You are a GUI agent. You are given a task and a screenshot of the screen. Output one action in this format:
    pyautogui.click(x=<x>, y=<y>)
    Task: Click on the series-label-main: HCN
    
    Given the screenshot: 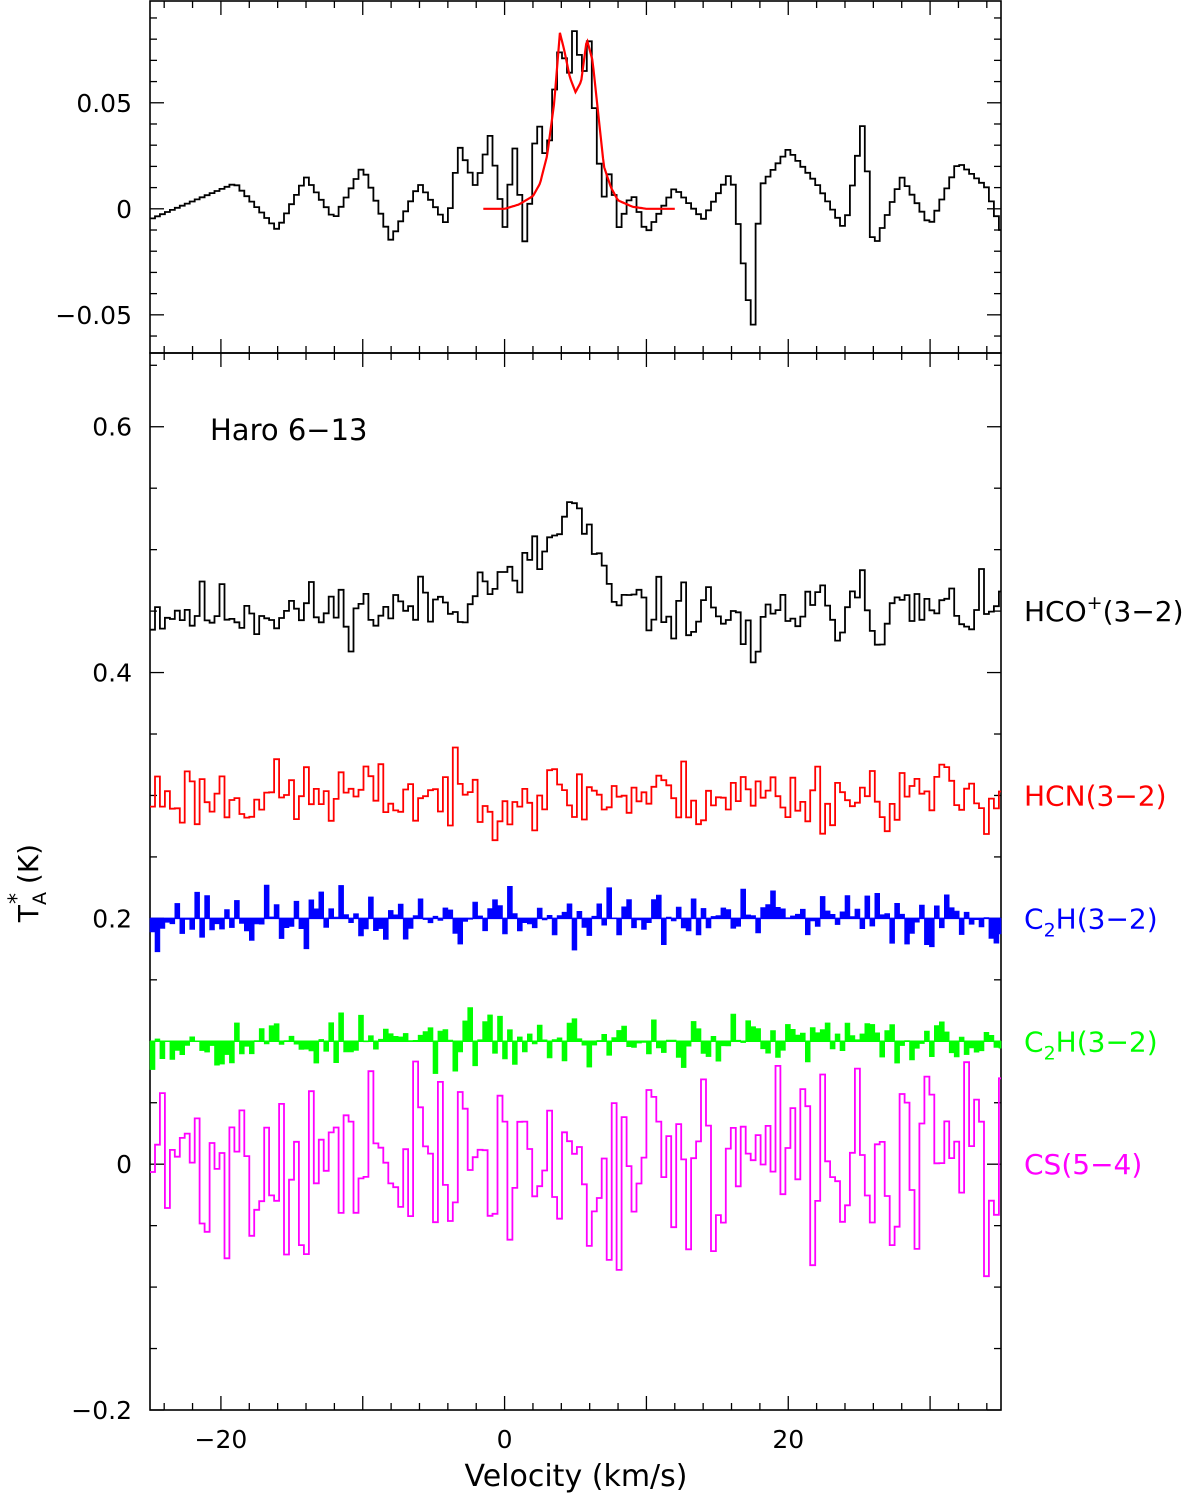 What is the action you would take?
    pyautogui.click(x=1055, y=795)
    